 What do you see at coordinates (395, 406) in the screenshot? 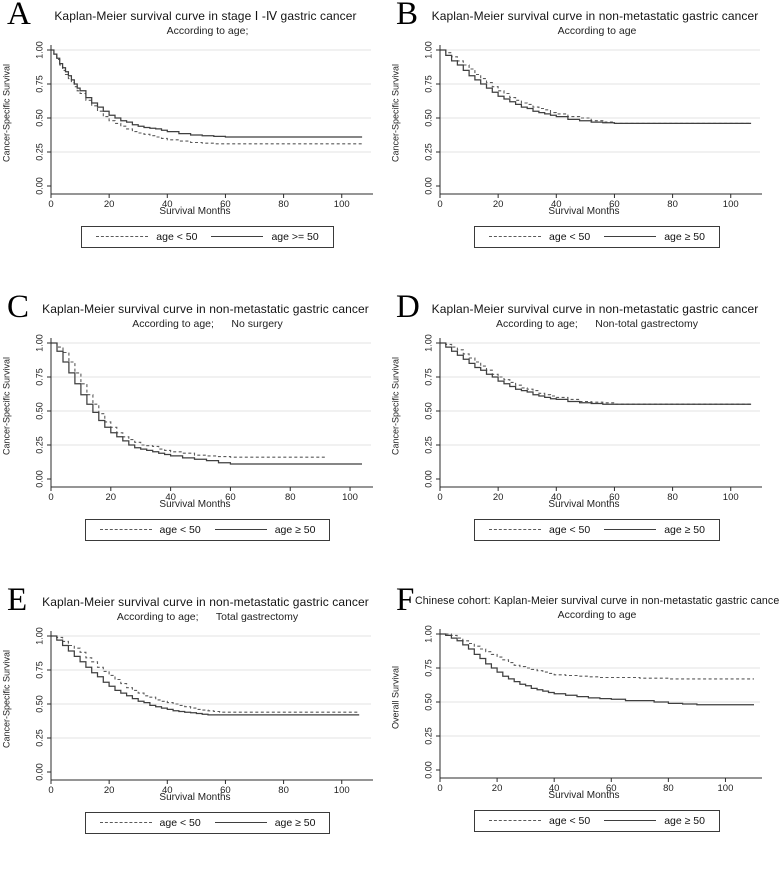
I see `panel-d-y-axis-label: Cancer-Specific Survival` at bounding box center [395, 406].